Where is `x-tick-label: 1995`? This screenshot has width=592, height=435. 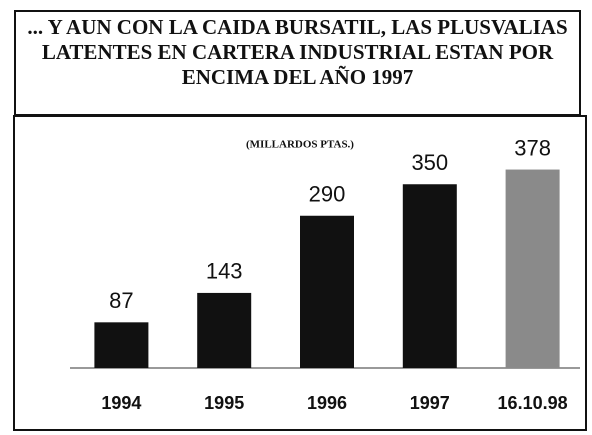 x-tick-label: 1995 is located at coordinates (224, 403).